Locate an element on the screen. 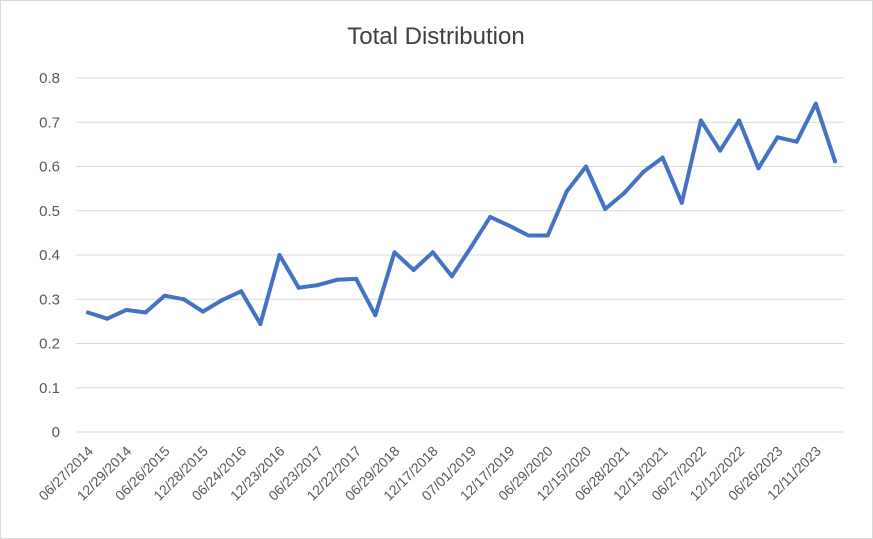 This screenshot has height=539, width=873. y-tick-label: 0.4 is located at coordinates (49, 255).